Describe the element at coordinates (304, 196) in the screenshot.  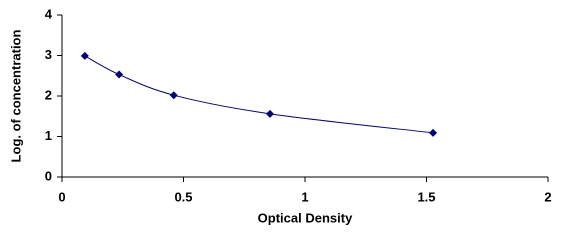
I see `x-tick-label: 1` at that location.